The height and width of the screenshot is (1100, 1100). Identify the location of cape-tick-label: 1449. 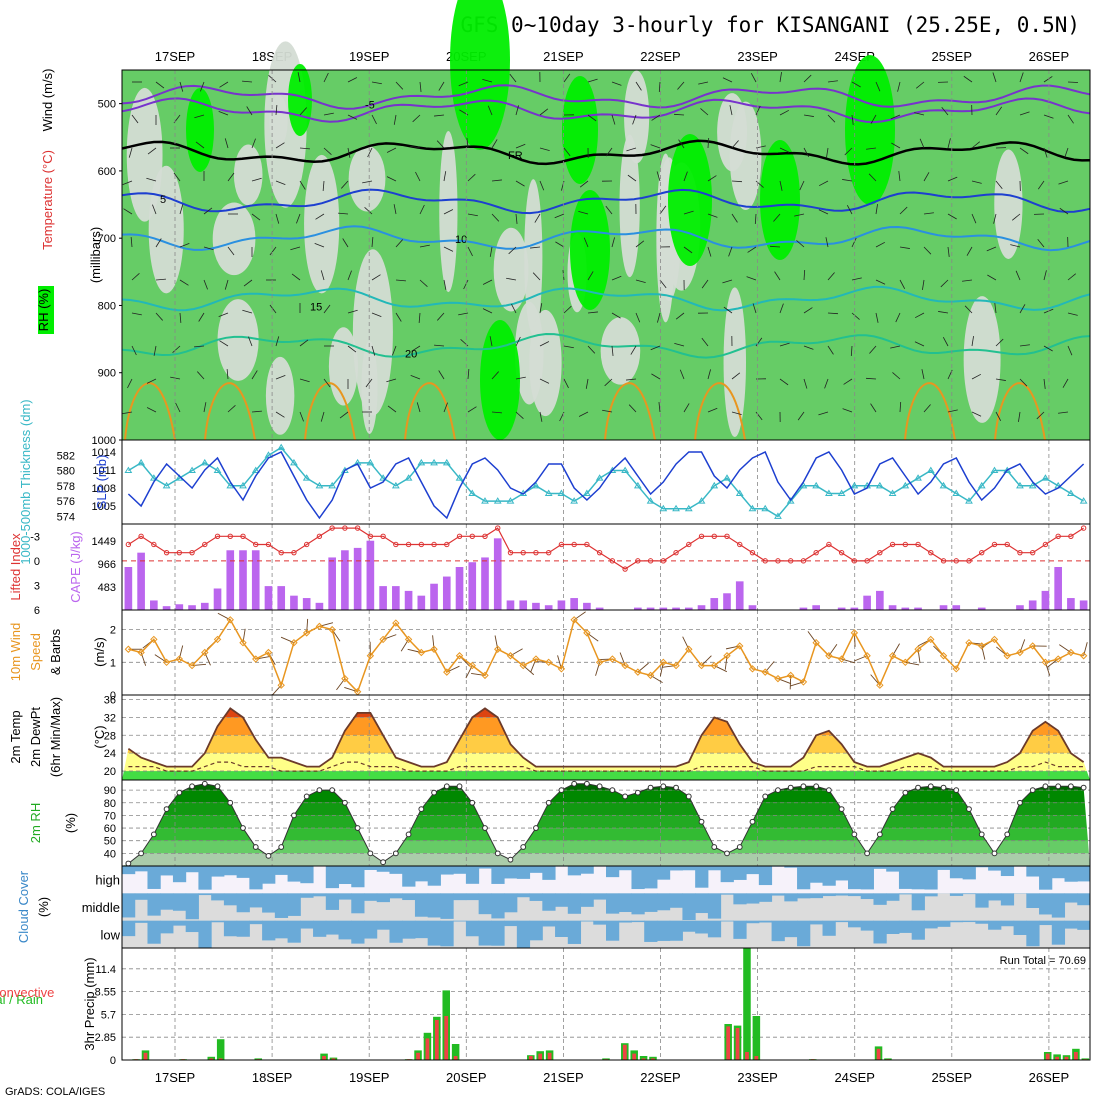
(104, 542).